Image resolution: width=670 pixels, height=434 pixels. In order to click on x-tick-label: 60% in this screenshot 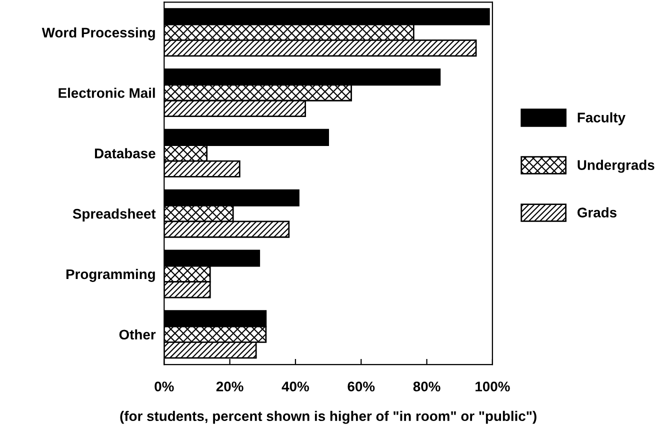, I will do `click(361, 387)`.